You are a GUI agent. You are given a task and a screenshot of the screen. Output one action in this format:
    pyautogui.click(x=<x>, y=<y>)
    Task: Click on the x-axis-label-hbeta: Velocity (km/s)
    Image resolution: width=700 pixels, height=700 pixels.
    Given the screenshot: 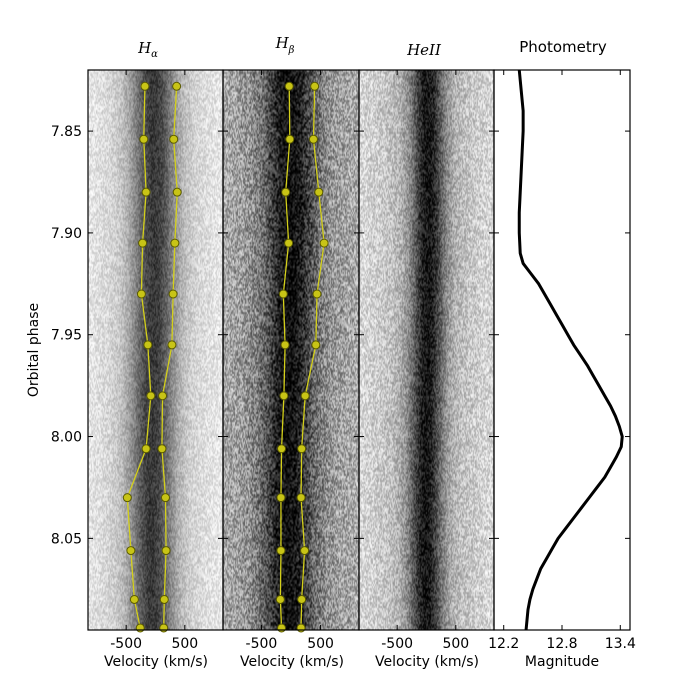 What is the action you would take?
    pyautogui.click(x=292, y=662)
    